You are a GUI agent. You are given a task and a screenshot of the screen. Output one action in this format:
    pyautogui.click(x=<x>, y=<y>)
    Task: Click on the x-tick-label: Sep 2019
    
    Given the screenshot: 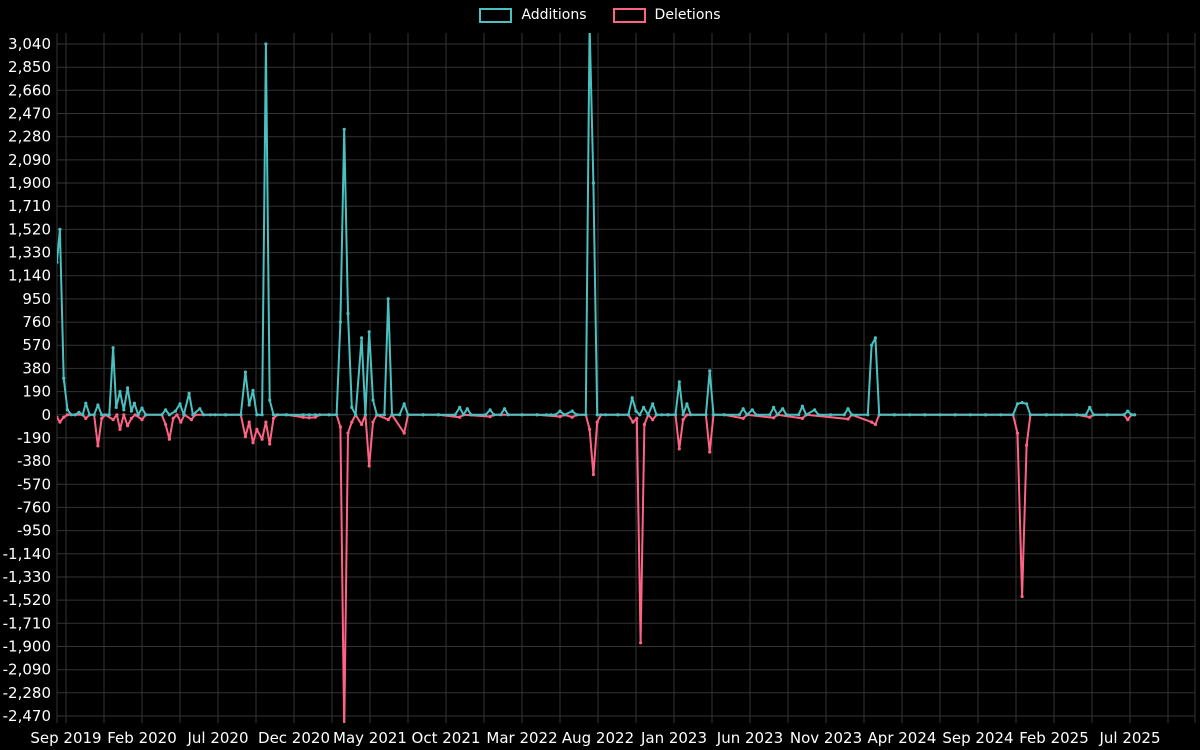 What is the action you would take?
    pyautogui.click(x=65, y=738)
    